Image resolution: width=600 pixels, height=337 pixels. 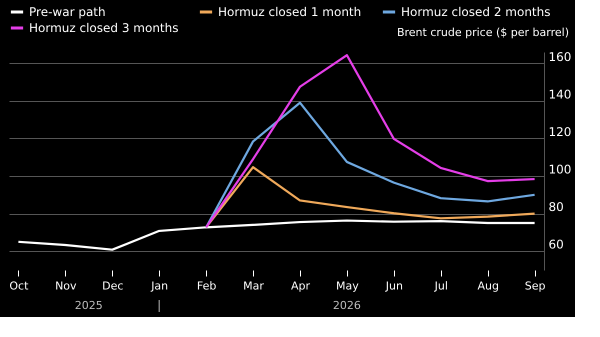 I want to click on y-tick-label: 160, so click(x=560, y=57).